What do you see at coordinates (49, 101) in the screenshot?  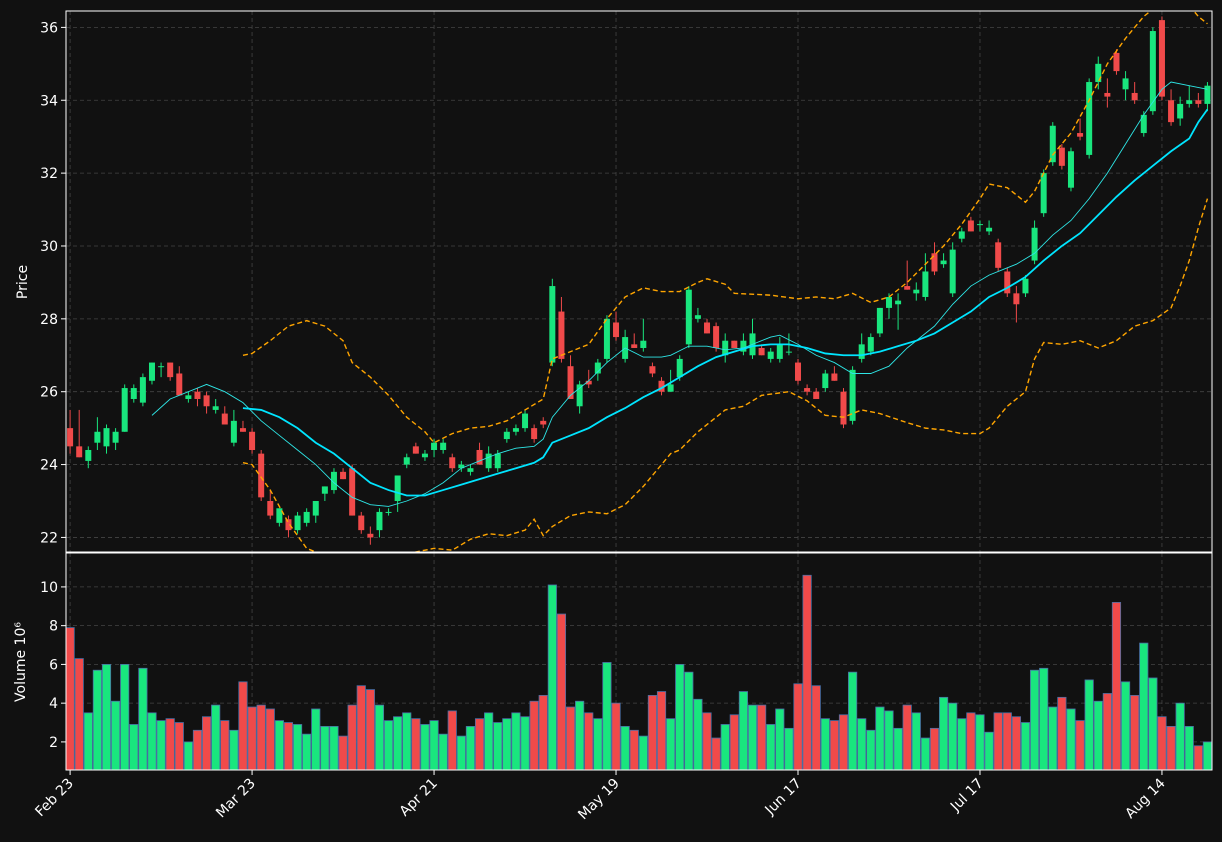 I see `y-tick-label: 34` at bounding box center [49, 101].